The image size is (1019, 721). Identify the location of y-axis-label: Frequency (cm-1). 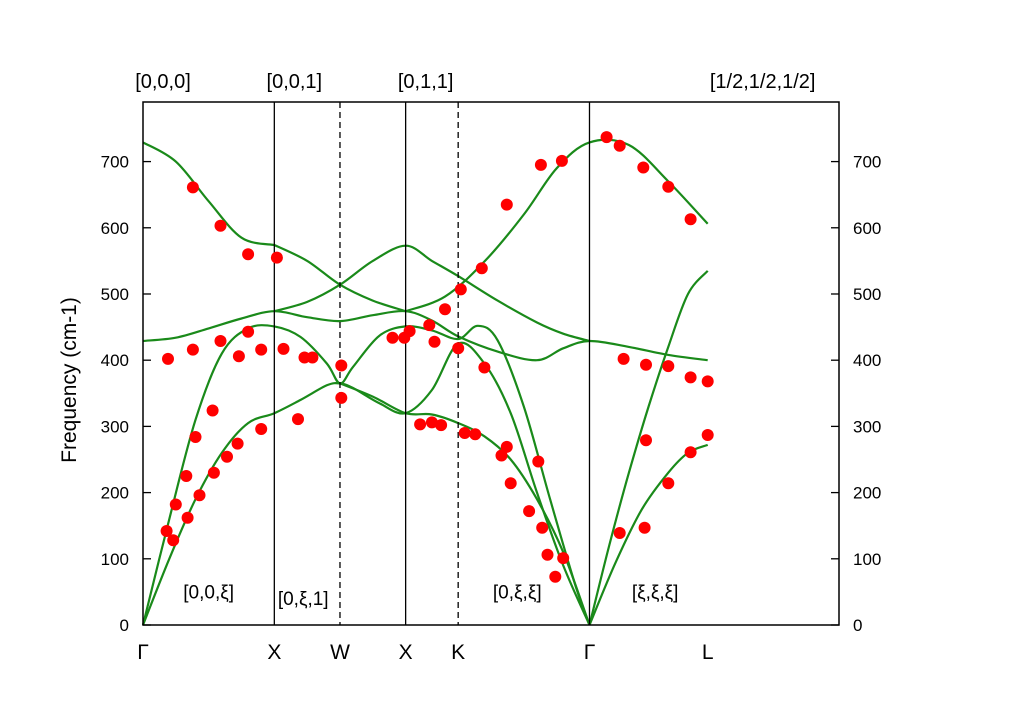
(69, 380).